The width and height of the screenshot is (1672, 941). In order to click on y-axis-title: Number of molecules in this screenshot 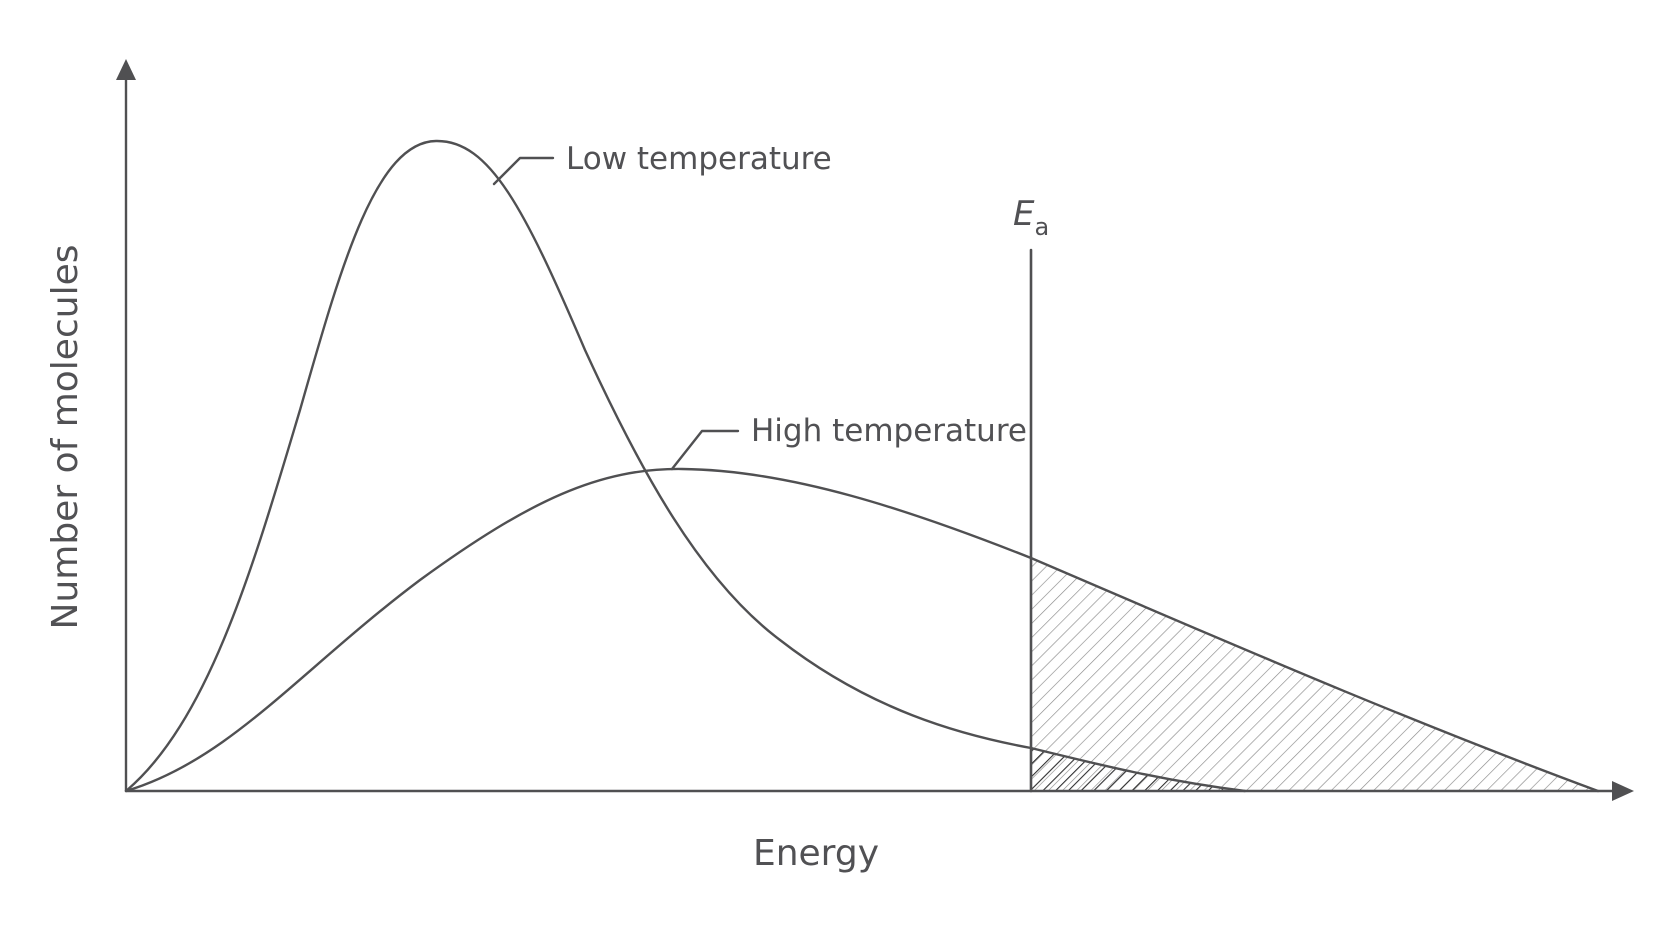, I will do `click(65, 437)`.